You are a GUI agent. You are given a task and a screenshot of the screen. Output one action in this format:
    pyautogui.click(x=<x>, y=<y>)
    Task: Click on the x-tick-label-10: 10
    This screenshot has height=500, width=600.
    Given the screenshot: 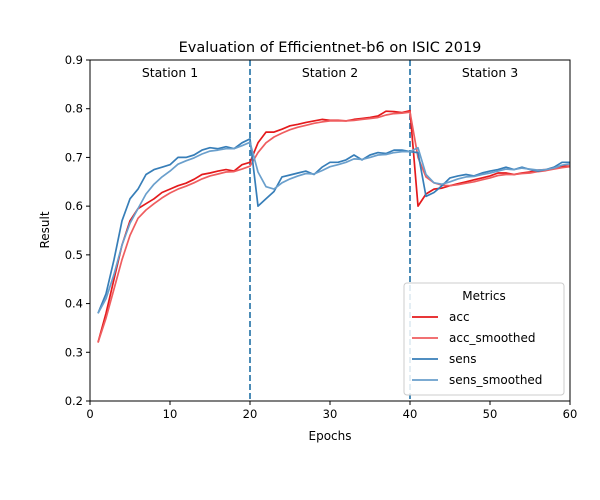 What is the action you would take?
    pyautogui.click(x=170, y=414)
    